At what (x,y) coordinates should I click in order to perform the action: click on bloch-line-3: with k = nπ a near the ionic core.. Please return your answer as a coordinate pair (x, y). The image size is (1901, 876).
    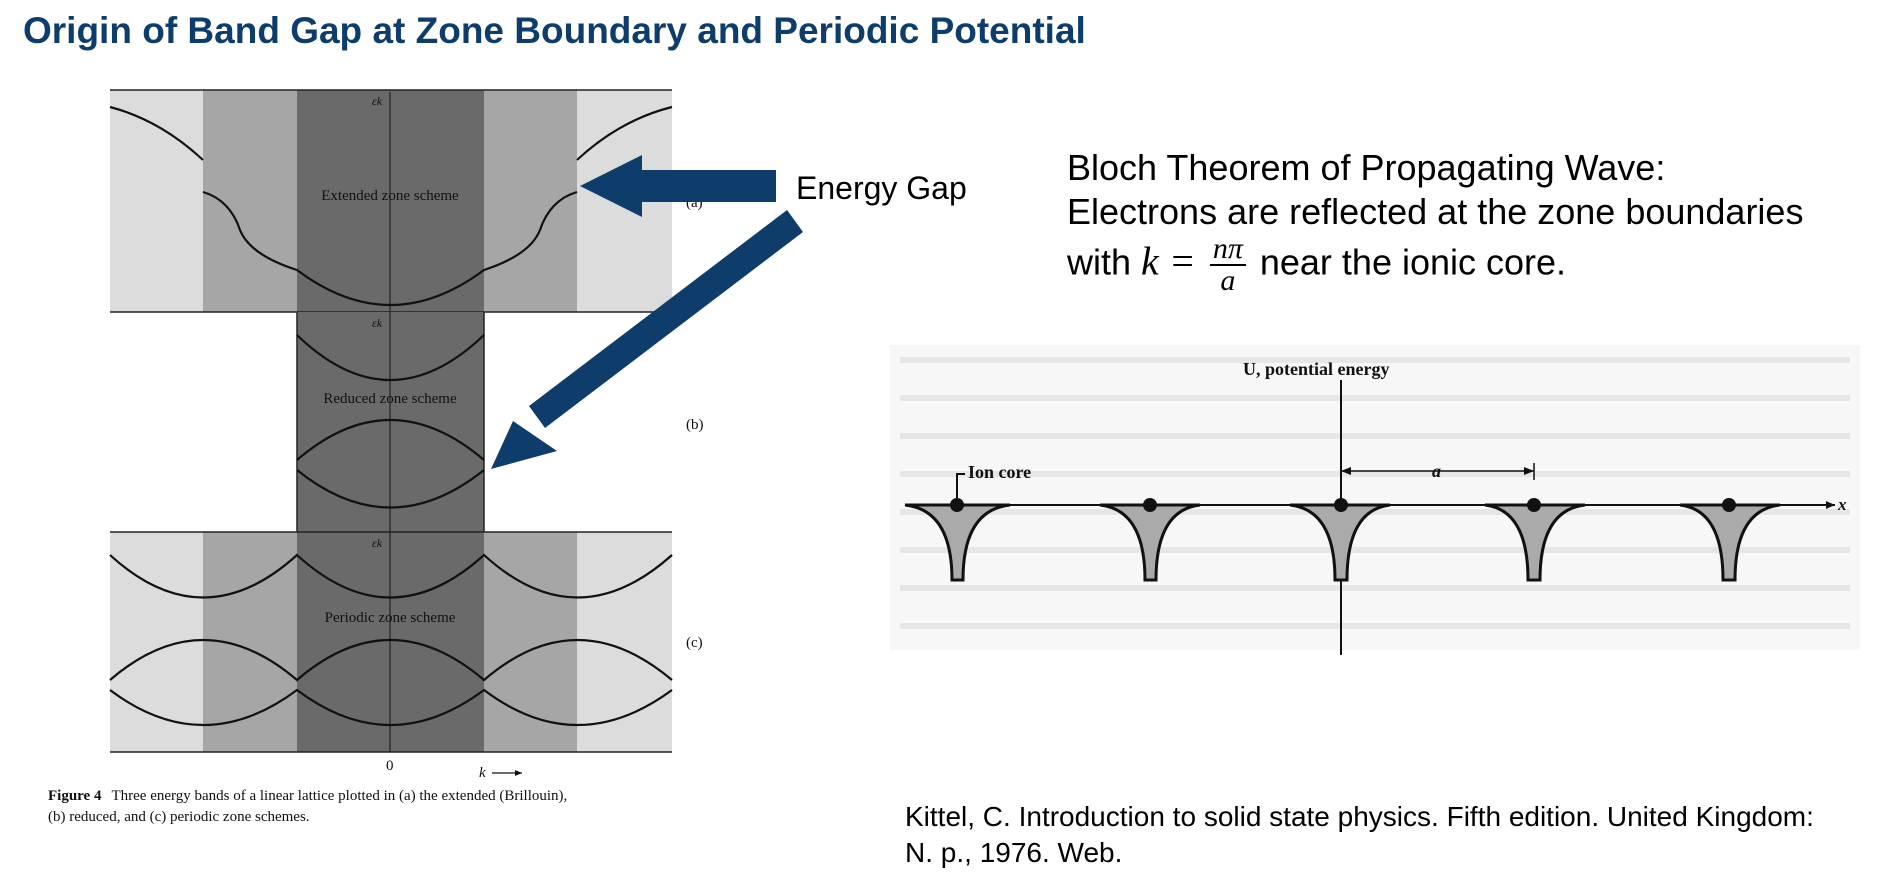
    Looking at the image, I should click on (1435, 265).